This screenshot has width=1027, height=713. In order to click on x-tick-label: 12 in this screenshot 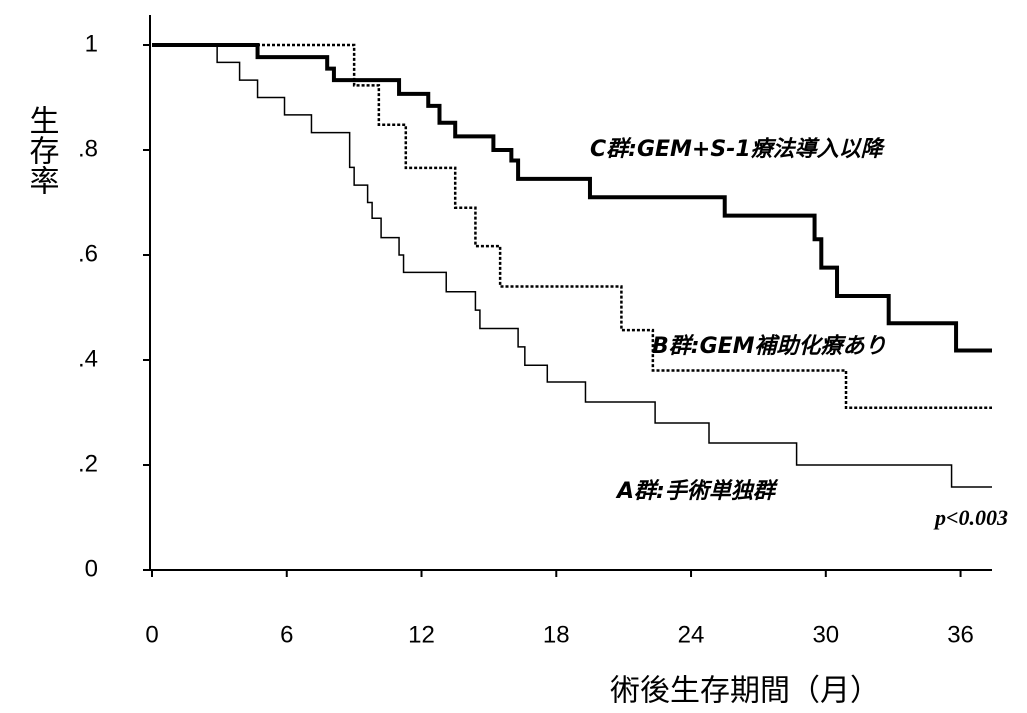, I will do `click(421, 634)`.